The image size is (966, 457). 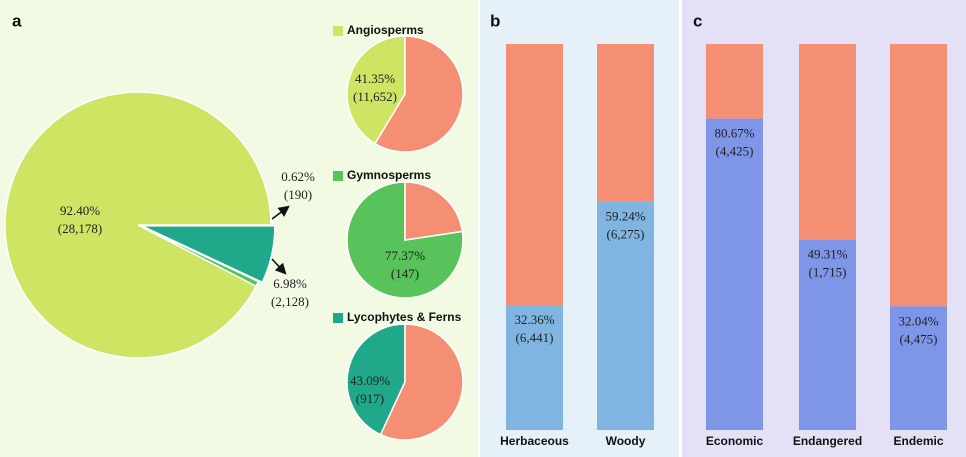 I want to click on x-tick-label: Herbaceous, so click(x=534, y=441).